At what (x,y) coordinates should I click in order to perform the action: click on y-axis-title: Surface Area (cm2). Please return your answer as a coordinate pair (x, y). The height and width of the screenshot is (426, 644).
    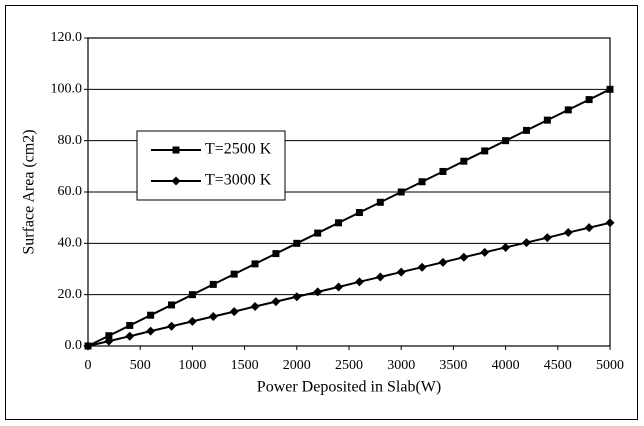
    Looking at the image, I should click on (29, 191).